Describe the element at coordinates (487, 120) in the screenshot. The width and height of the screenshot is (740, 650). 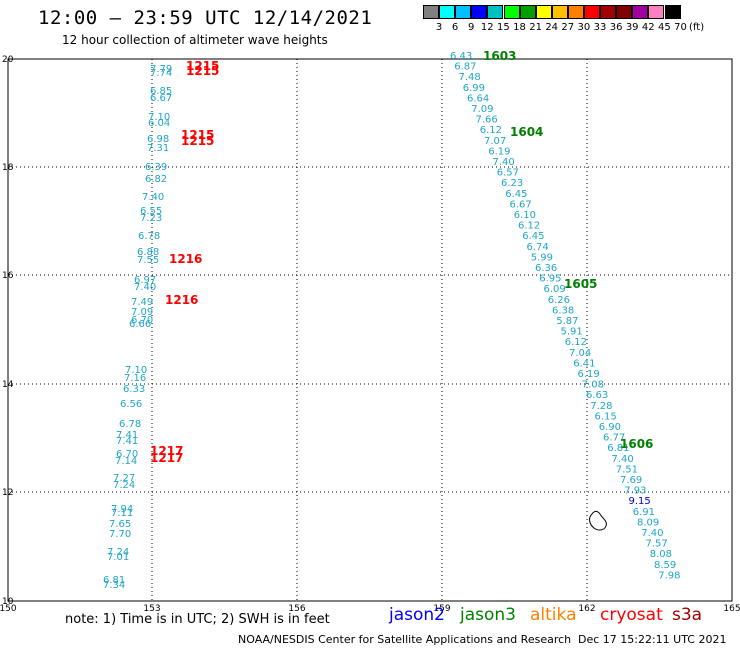
I see `wave-height-label: 7.66` at that location.